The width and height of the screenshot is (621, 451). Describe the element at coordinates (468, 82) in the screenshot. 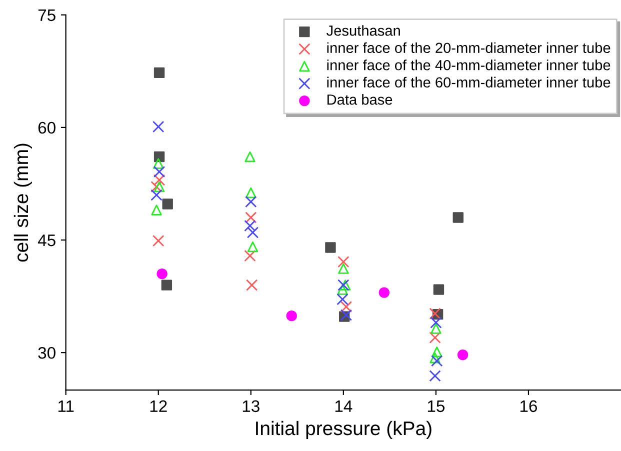

I see `legend-label: inner face of the 60-mm-diameter inner tube` at that location.